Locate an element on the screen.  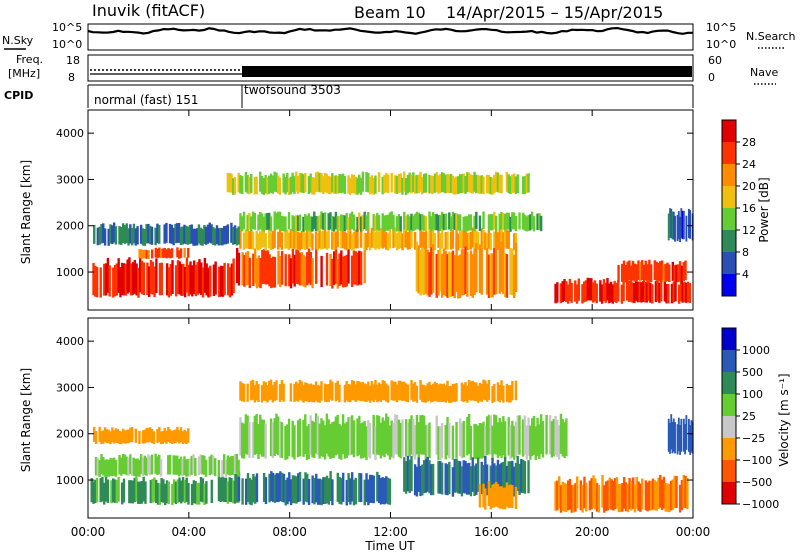
velocity-ylabel: Slant Range [km] is located at coordinates (26, 420).